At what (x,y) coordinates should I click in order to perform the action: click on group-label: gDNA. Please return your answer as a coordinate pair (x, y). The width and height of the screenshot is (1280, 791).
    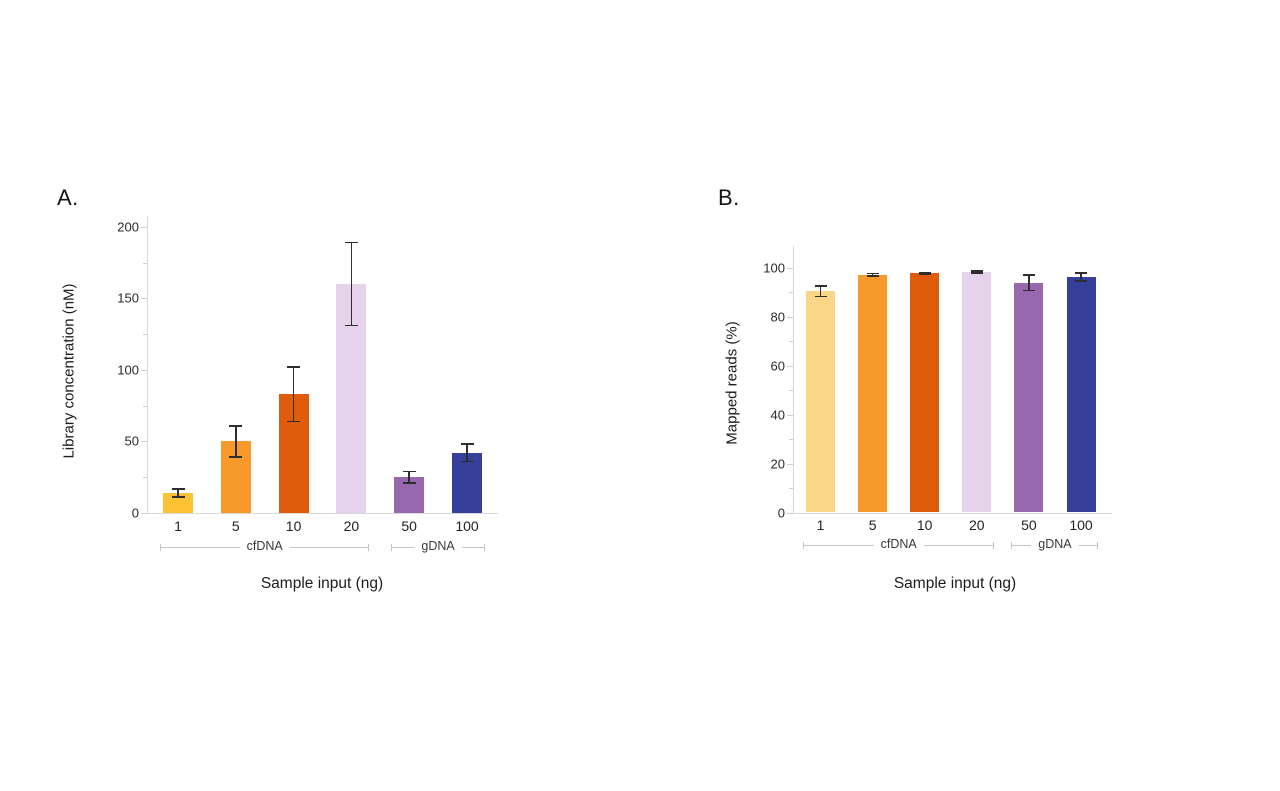
    Looking at the image, I should click on (1055, 544).